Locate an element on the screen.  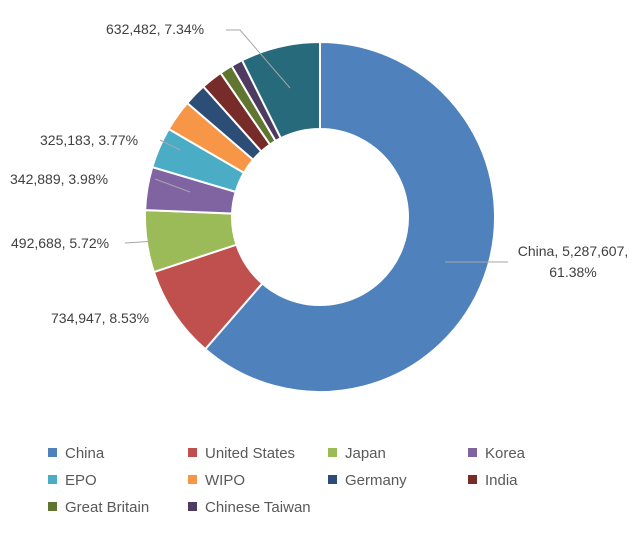
data-label: 342,889, 3.98% is located at coordinates (59, 179).